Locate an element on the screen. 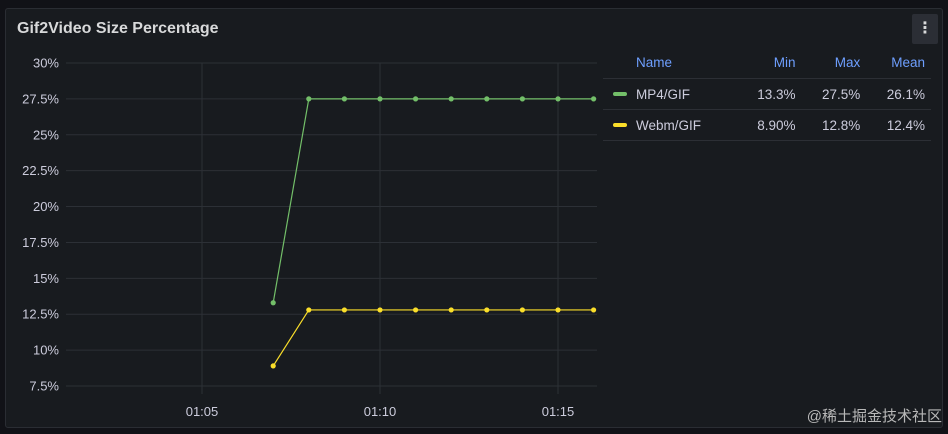  y-tick-label: 12.5% is located at coordinates (40, 314).